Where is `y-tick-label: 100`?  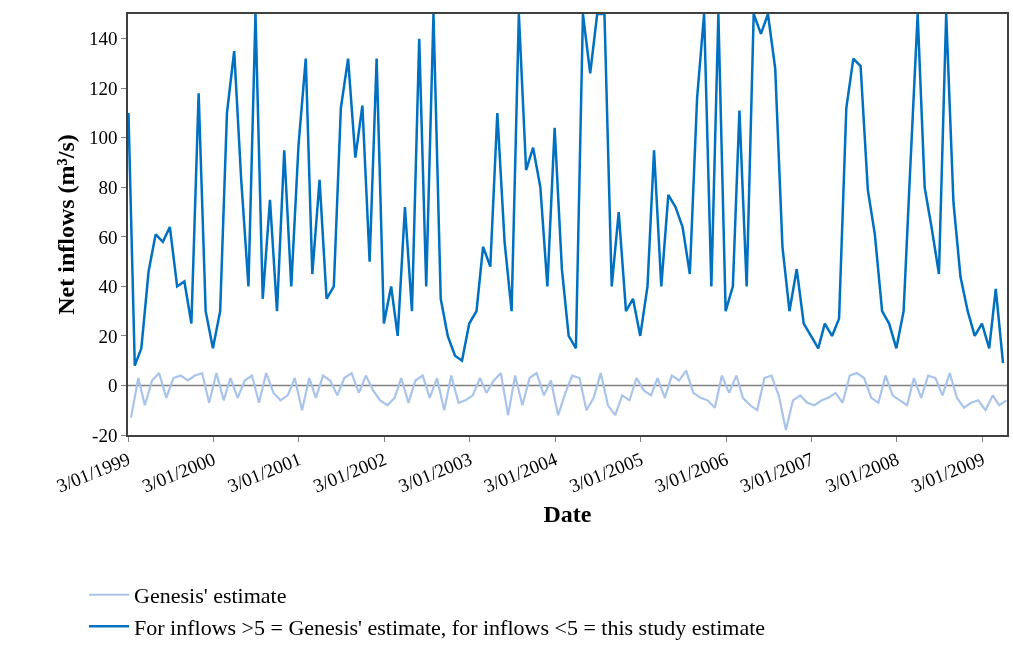 y-tick-label: 100 is located at coordinates (103, 138).